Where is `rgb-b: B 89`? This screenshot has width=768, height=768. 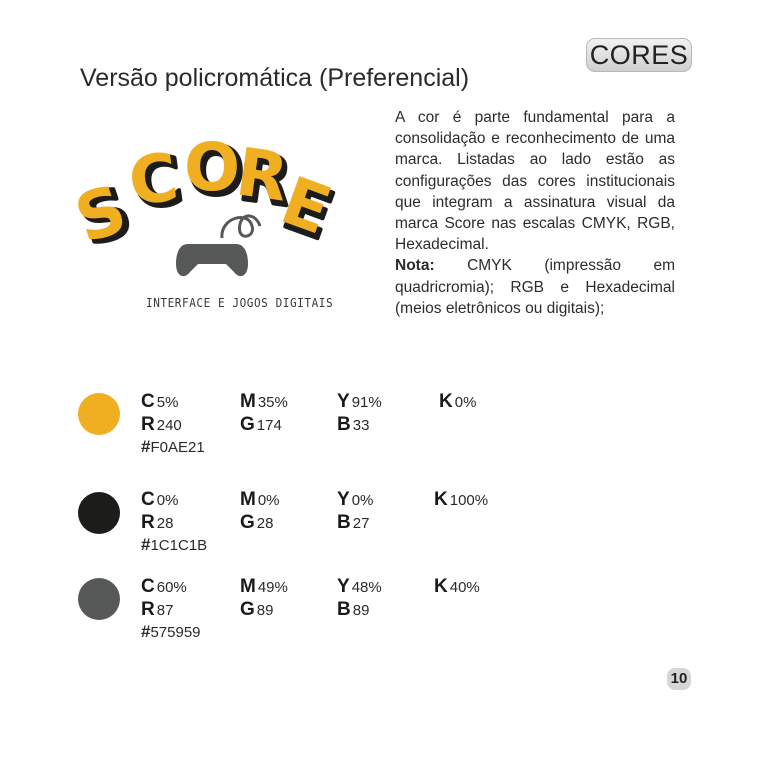
rgb-b: B 89 is located at coordinates (353, 609).